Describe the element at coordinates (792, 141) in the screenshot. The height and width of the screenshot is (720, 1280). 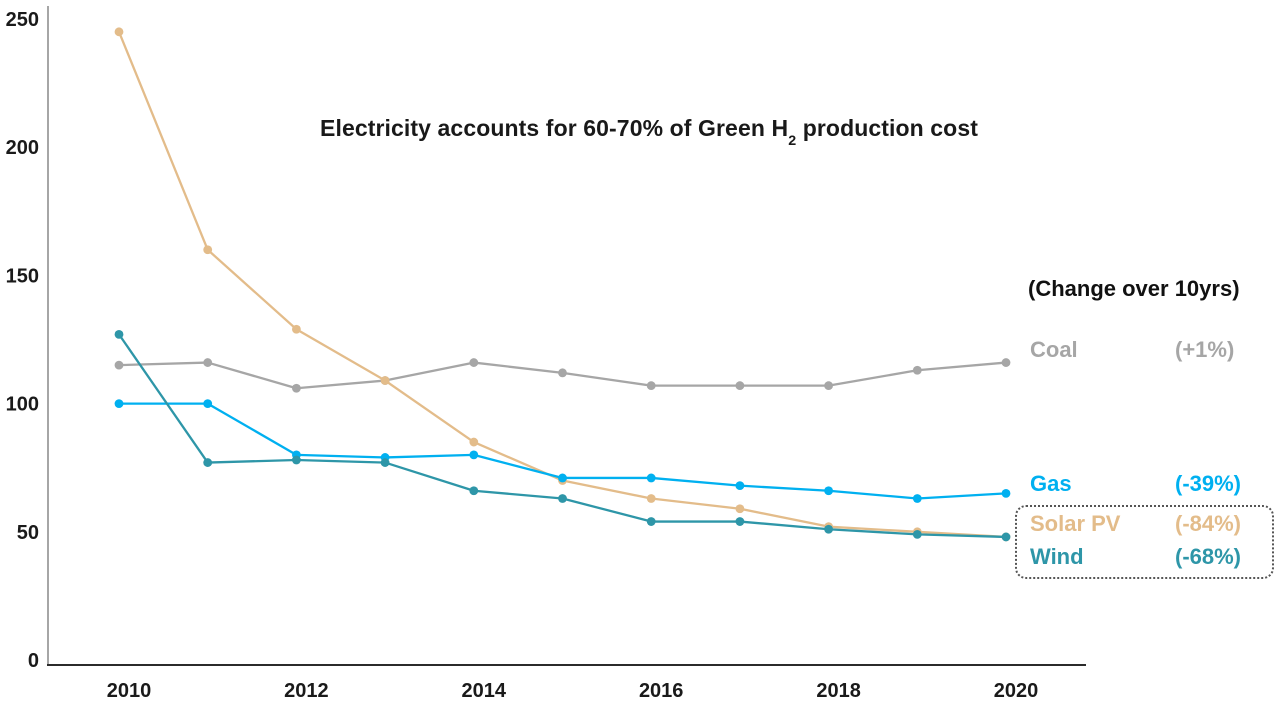
I see `chart-title-subscript: 2` at that location.